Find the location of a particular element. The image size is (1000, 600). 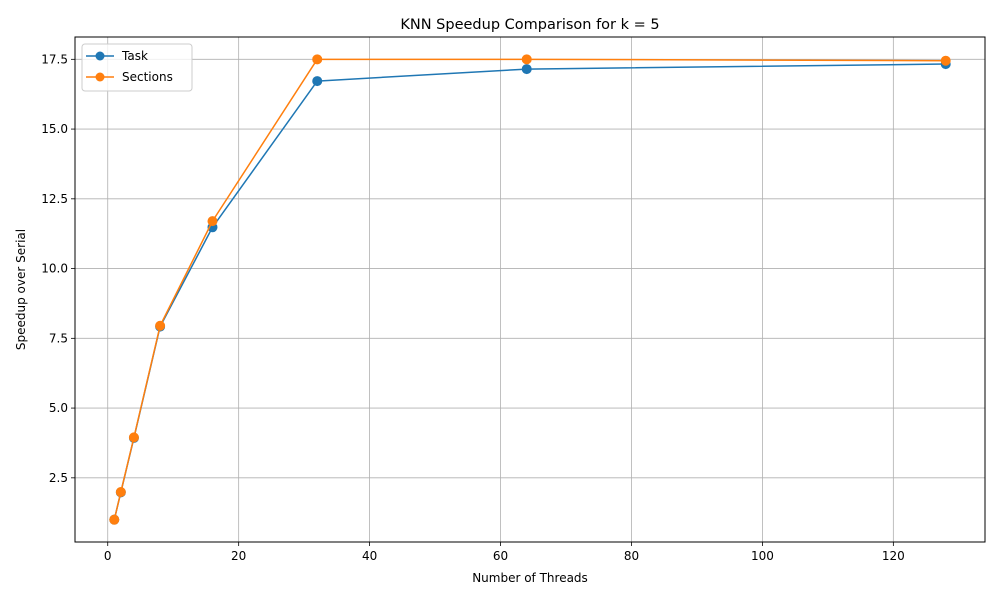

x-tick-label: 40 is located at coordinates (369, 556).